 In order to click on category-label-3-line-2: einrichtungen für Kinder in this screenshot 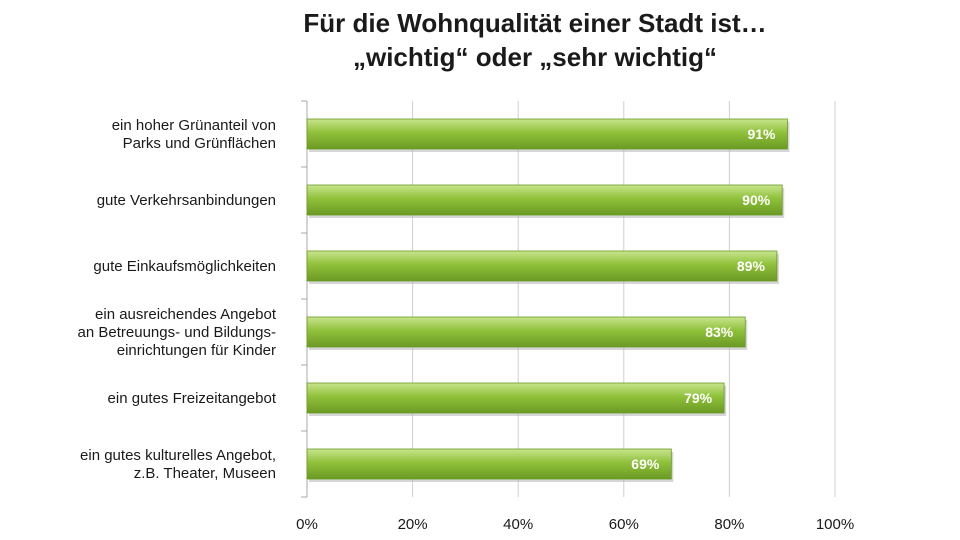, I will do `click(196, 350)`.